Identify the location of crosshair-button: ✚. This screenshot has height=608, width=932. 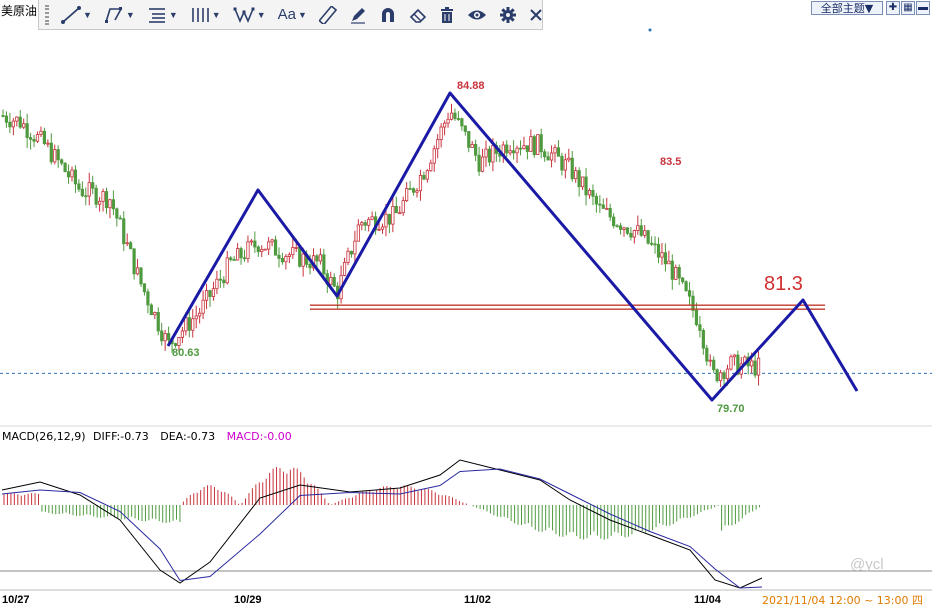
(893, 8).